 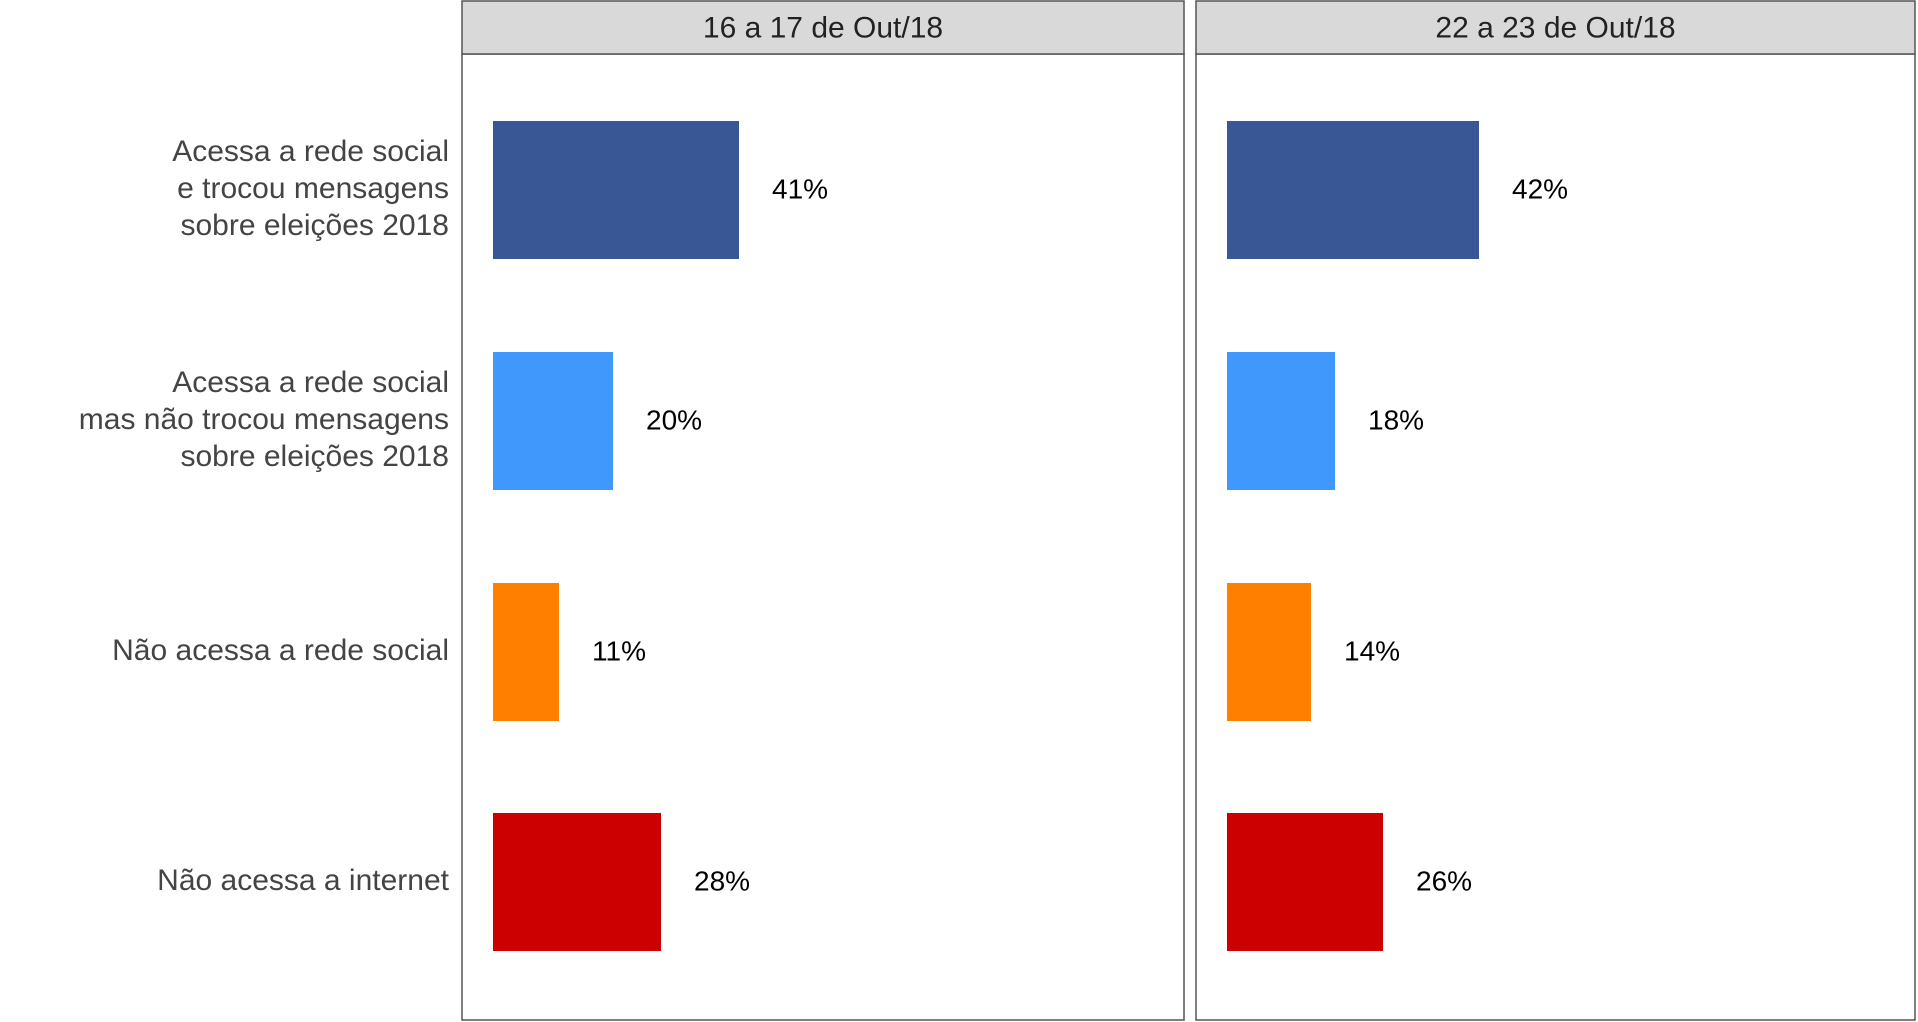 I want to click on value-label: 11%, so click(x=619, y=650).